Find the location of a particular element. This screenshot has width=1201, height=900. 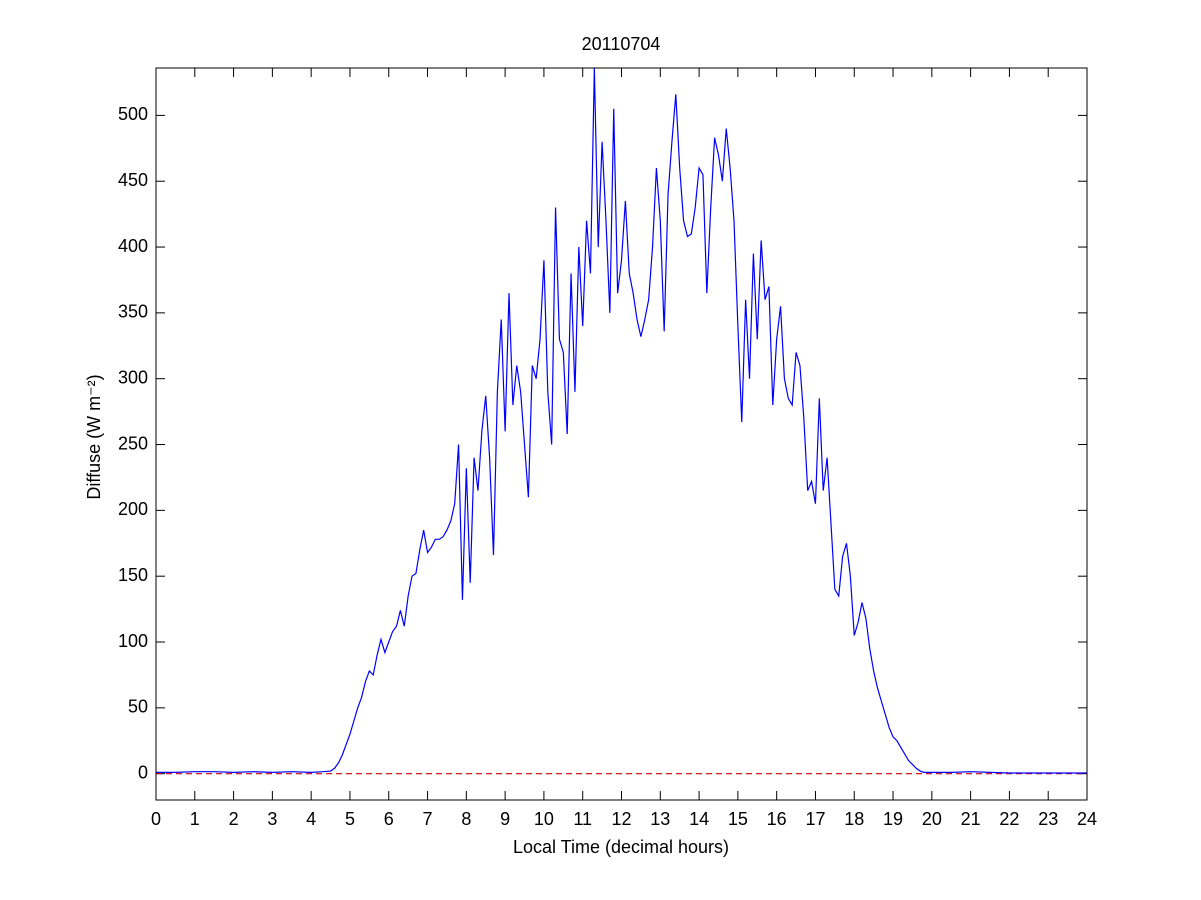

x-tick-label: 10 is located at coordinates (544, 819).